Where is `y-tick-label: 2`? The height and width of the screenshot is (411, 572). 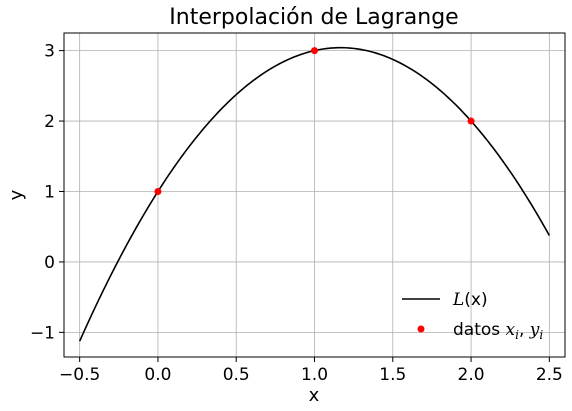 y-tick-label: 2 is located at coordinates (49, 122).